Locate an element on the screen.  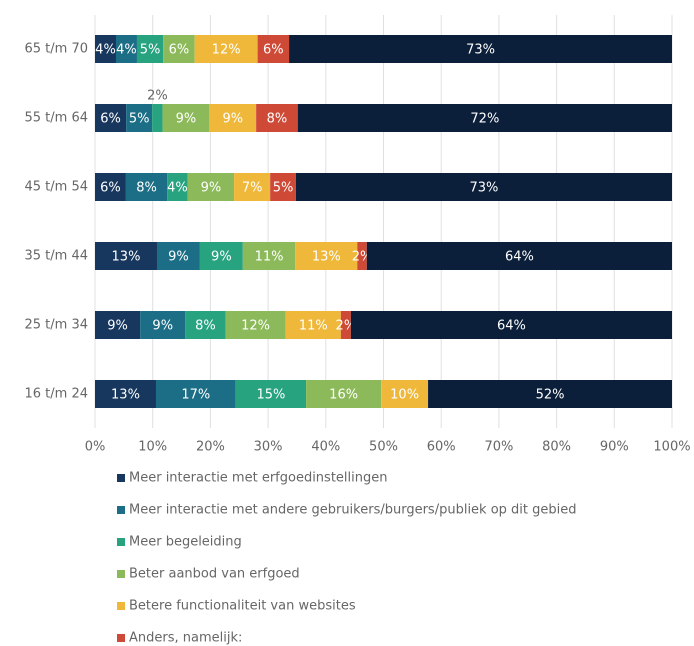
legend-label: Meer begeleiding is located at coordinates (185, 542).